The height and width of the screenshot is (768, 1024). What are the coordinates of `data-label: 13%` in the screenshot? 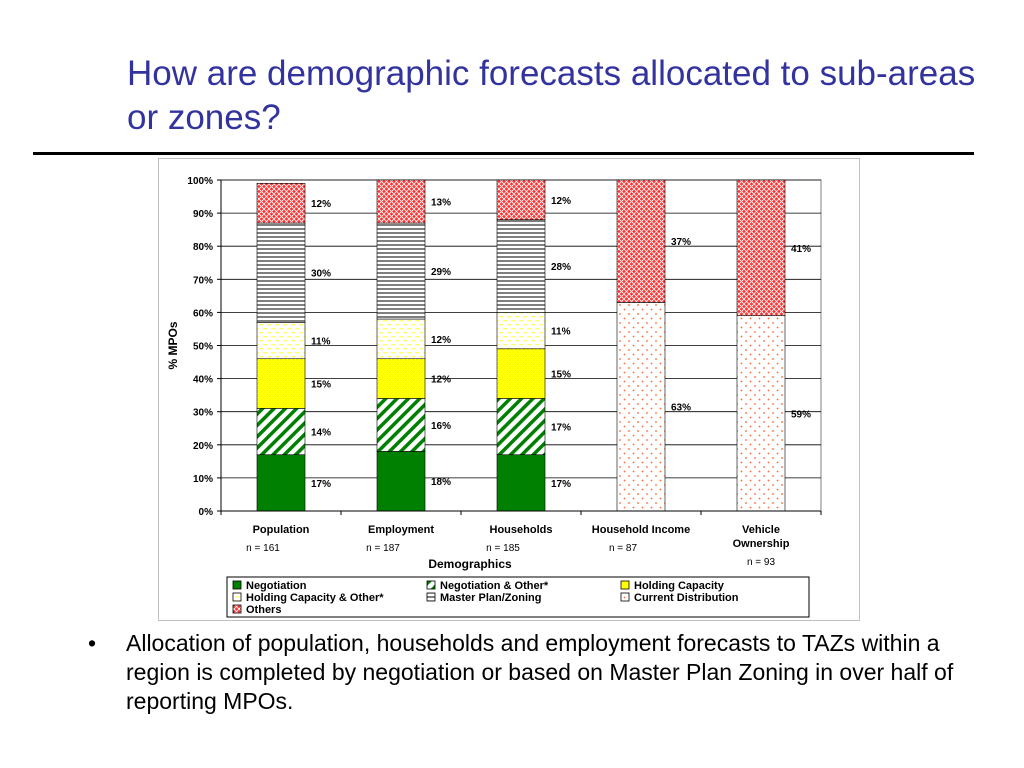 It's located at (441, 203).